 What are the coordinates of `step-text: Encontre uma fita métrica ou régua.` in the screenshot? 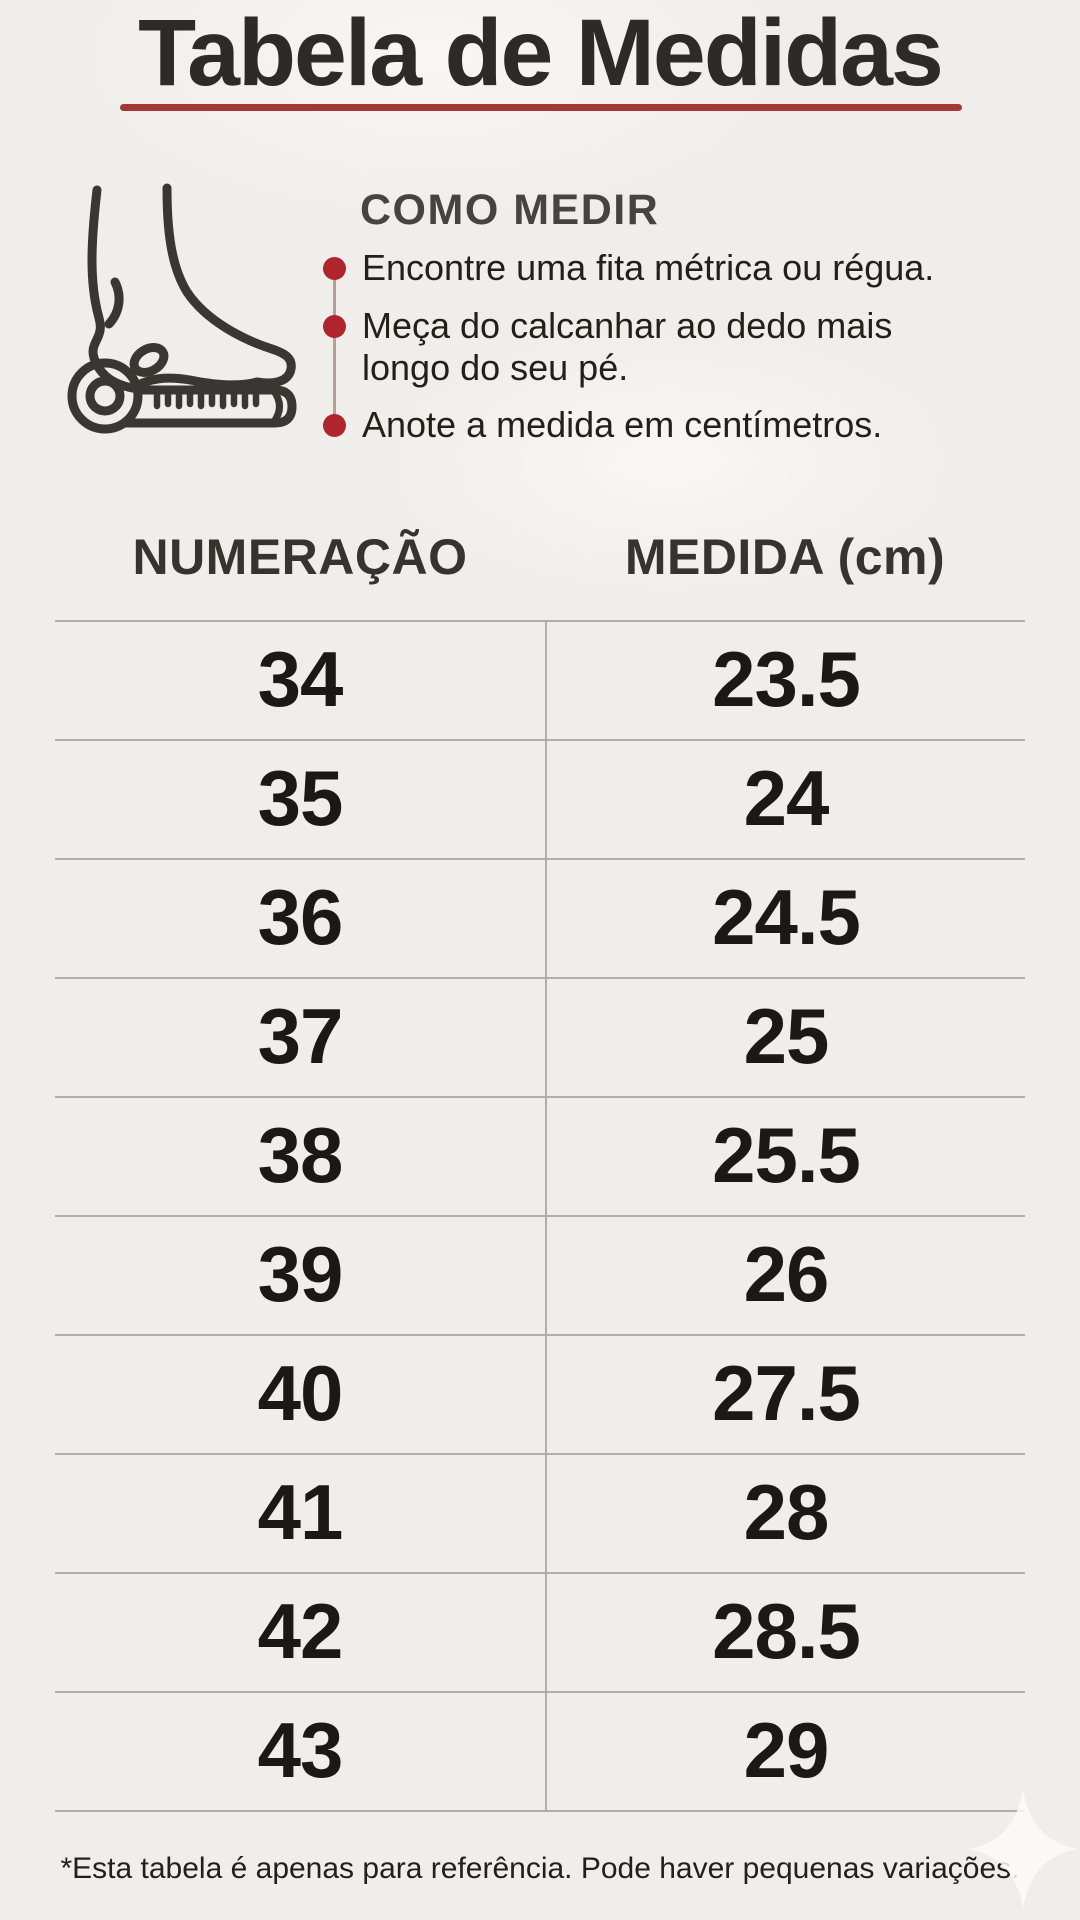 It's located at (648, 267).